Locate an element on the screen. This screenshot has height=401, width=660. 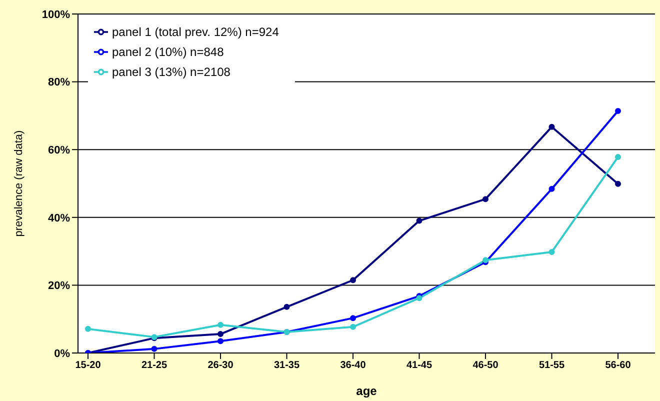
y-tick-label: 60% is located at coordinates (59, 150).